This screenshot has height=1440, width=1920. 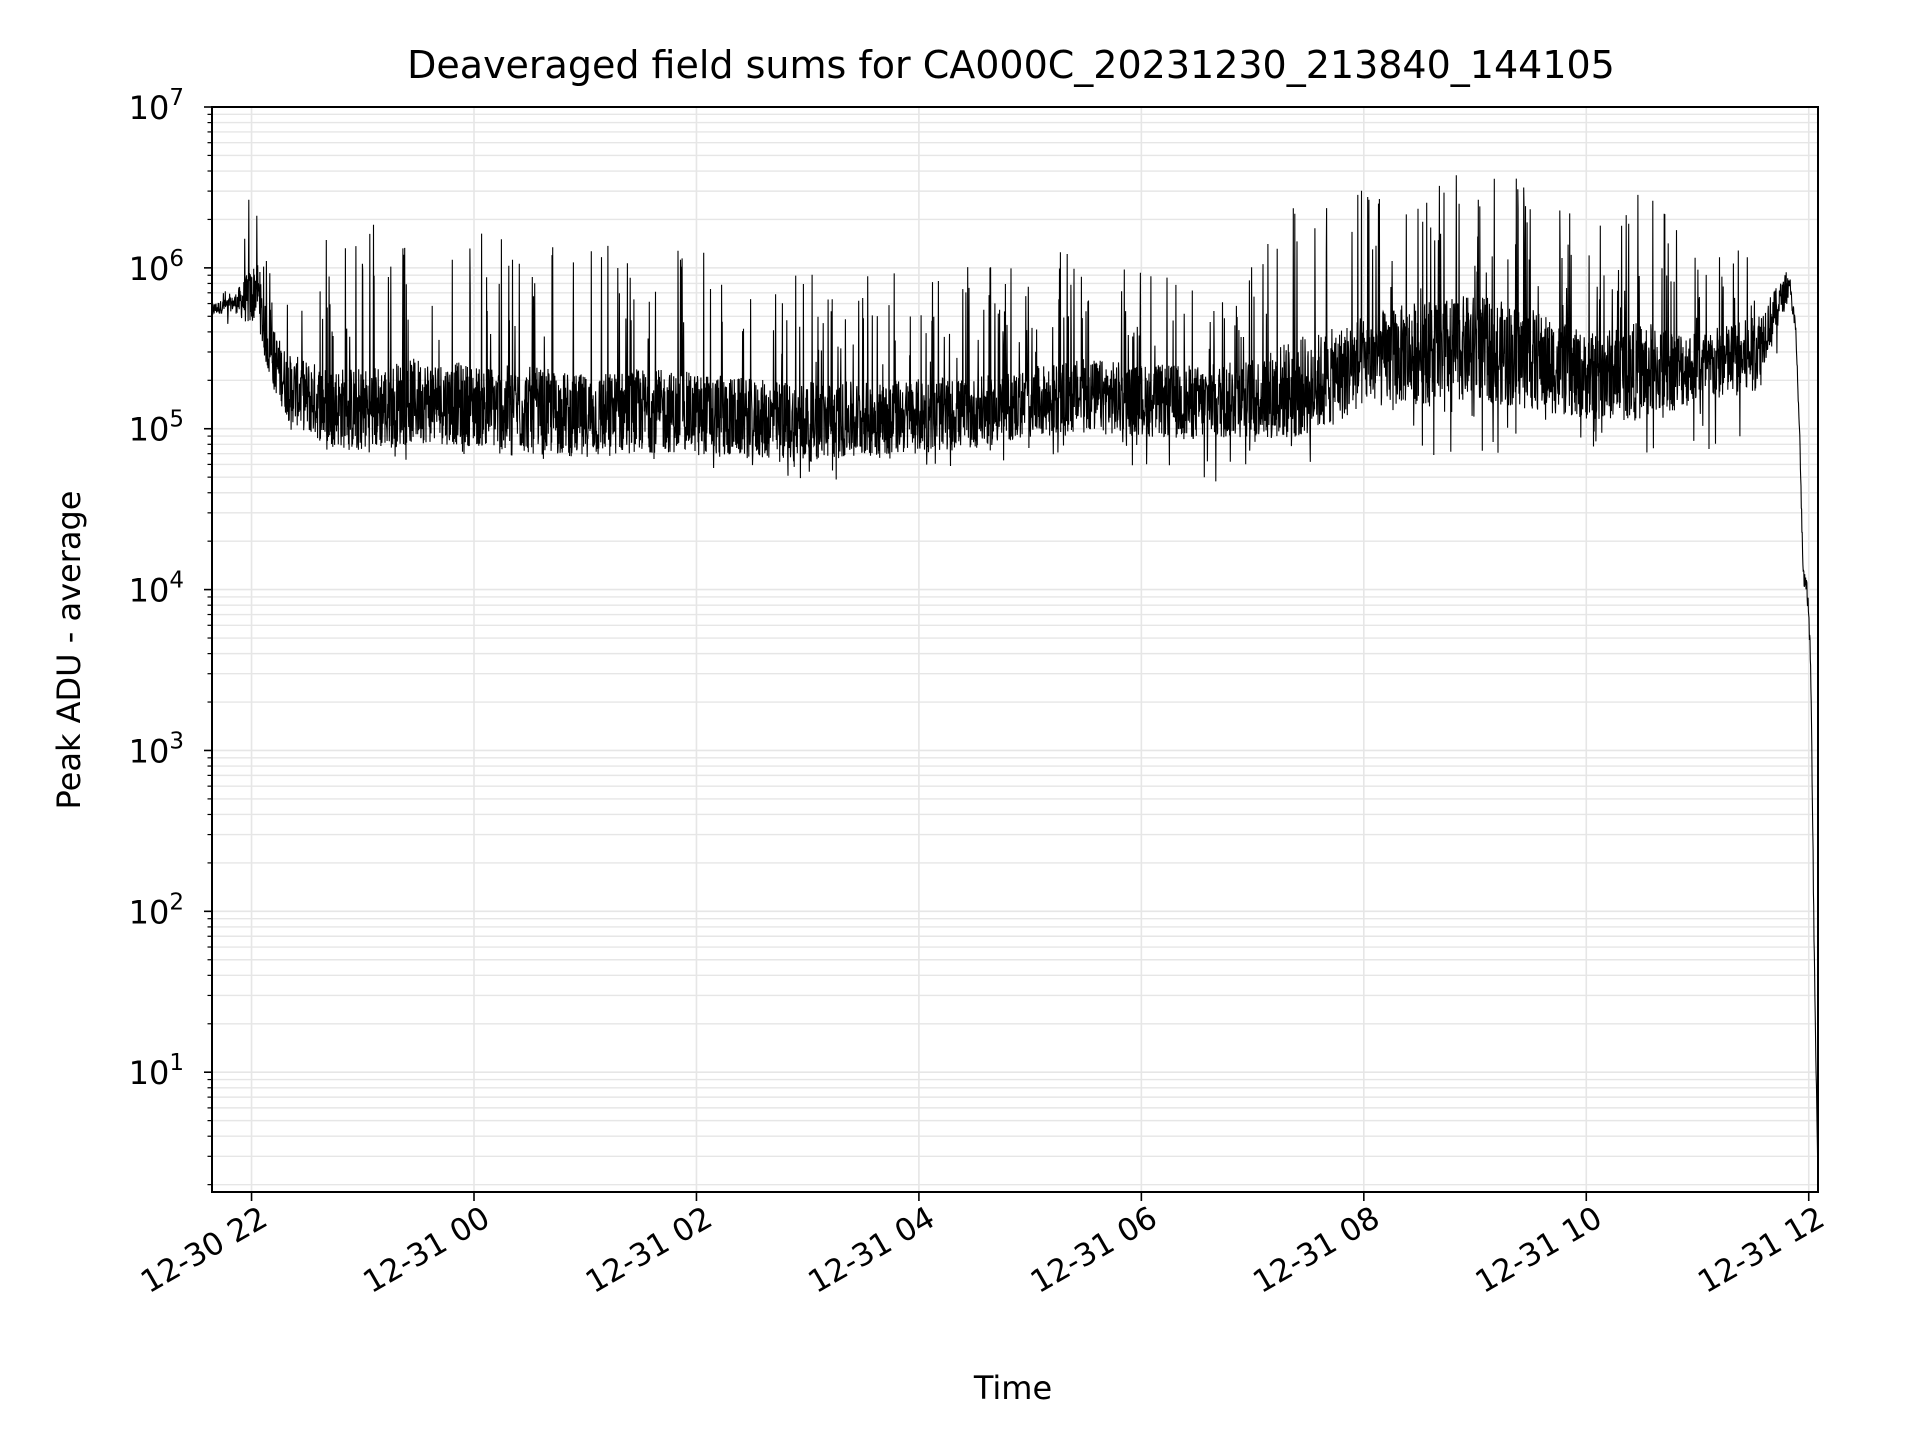 I want to click on y-tick-label: 10⁵, so click(x=156, y=428).